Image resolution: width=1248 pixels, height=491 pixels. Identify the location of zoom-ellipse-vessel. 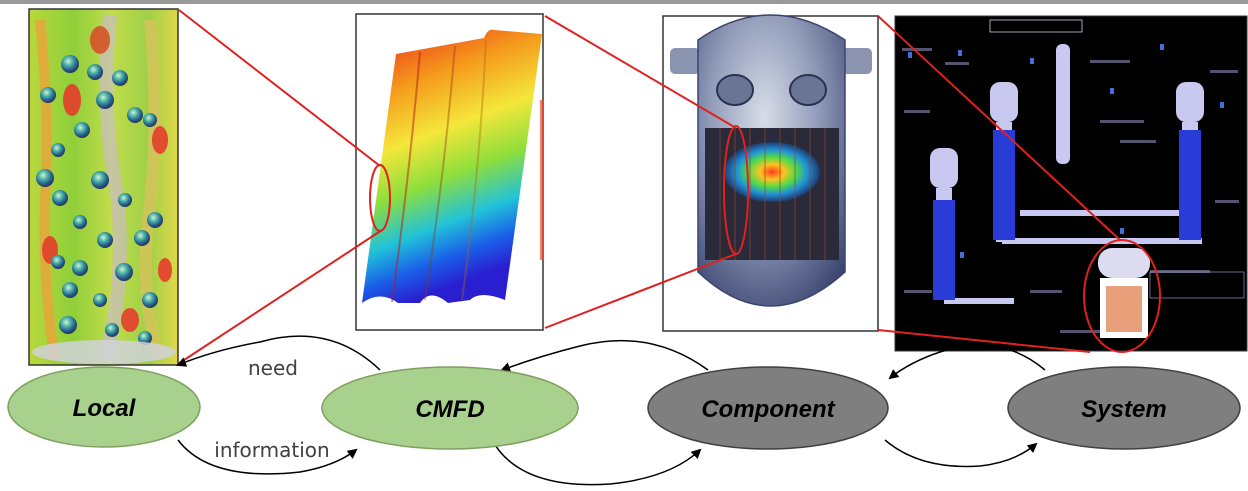
(736, 190).